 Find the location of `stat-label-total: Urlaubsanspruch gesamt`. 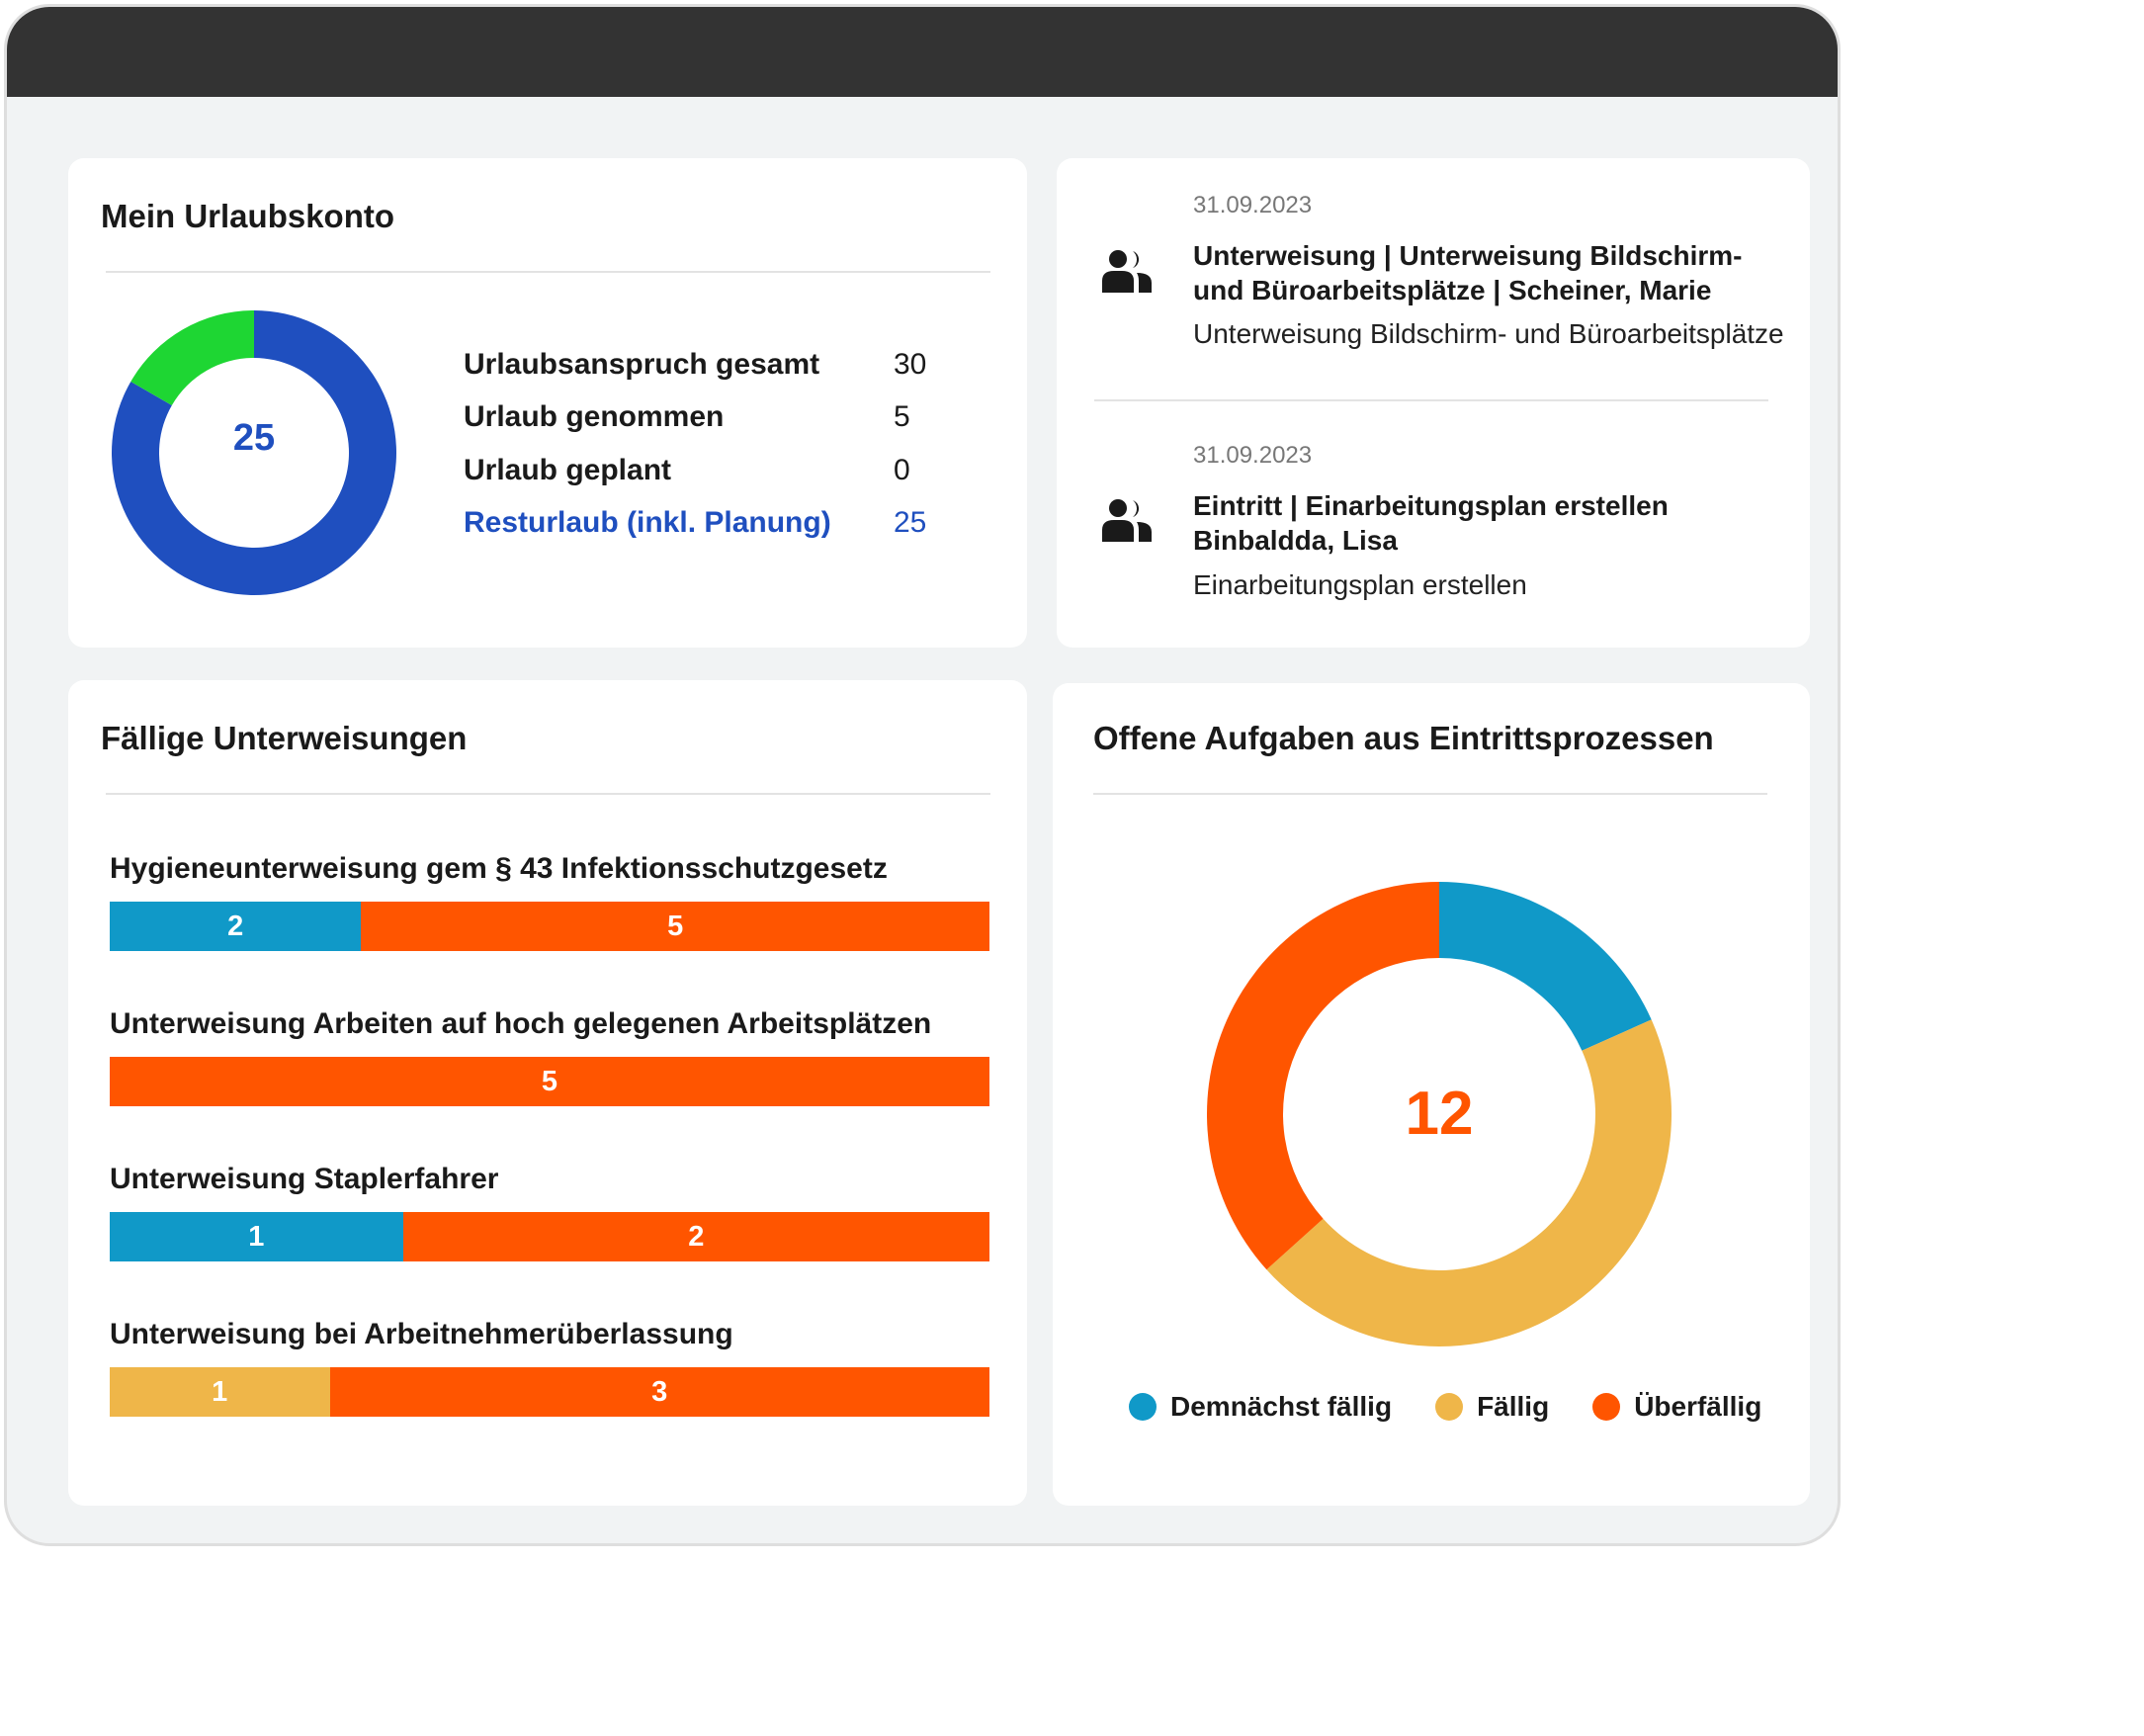

stat-label-total: Urlaubsanspruch gesamt is located at coordinates (642, 364).